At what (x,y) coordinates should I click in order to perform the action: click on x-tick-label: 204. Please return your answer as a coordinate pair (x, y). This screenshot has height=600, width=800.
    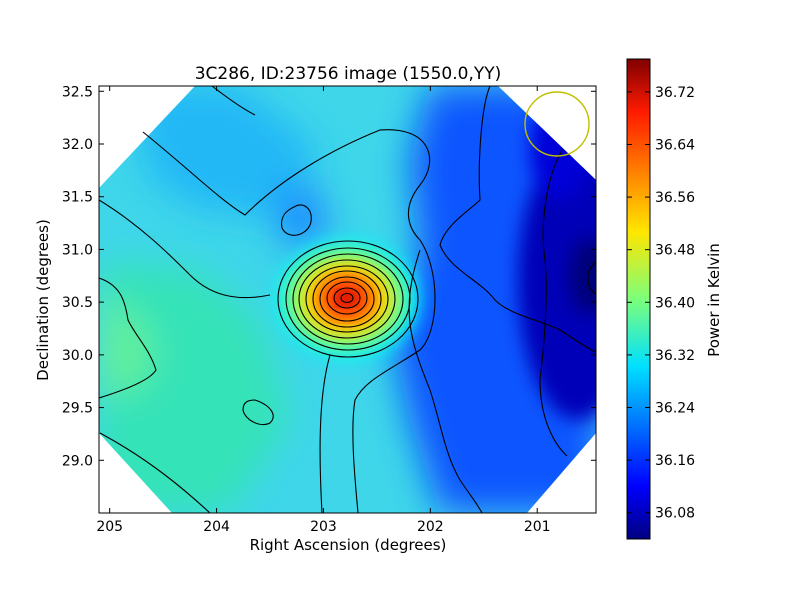
    Looking at the image, I should click on (216, 527).